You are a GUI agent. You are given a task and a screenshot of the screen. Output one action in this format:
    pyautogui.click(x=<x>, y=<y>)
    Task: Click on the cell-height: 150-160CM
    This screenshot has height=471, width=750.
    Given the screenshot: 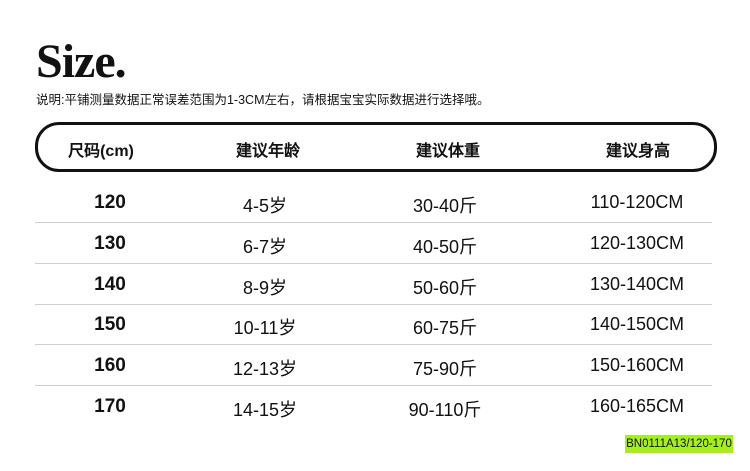 What is the action you would take?
    pyautogui.click(x=637, y=365)
    